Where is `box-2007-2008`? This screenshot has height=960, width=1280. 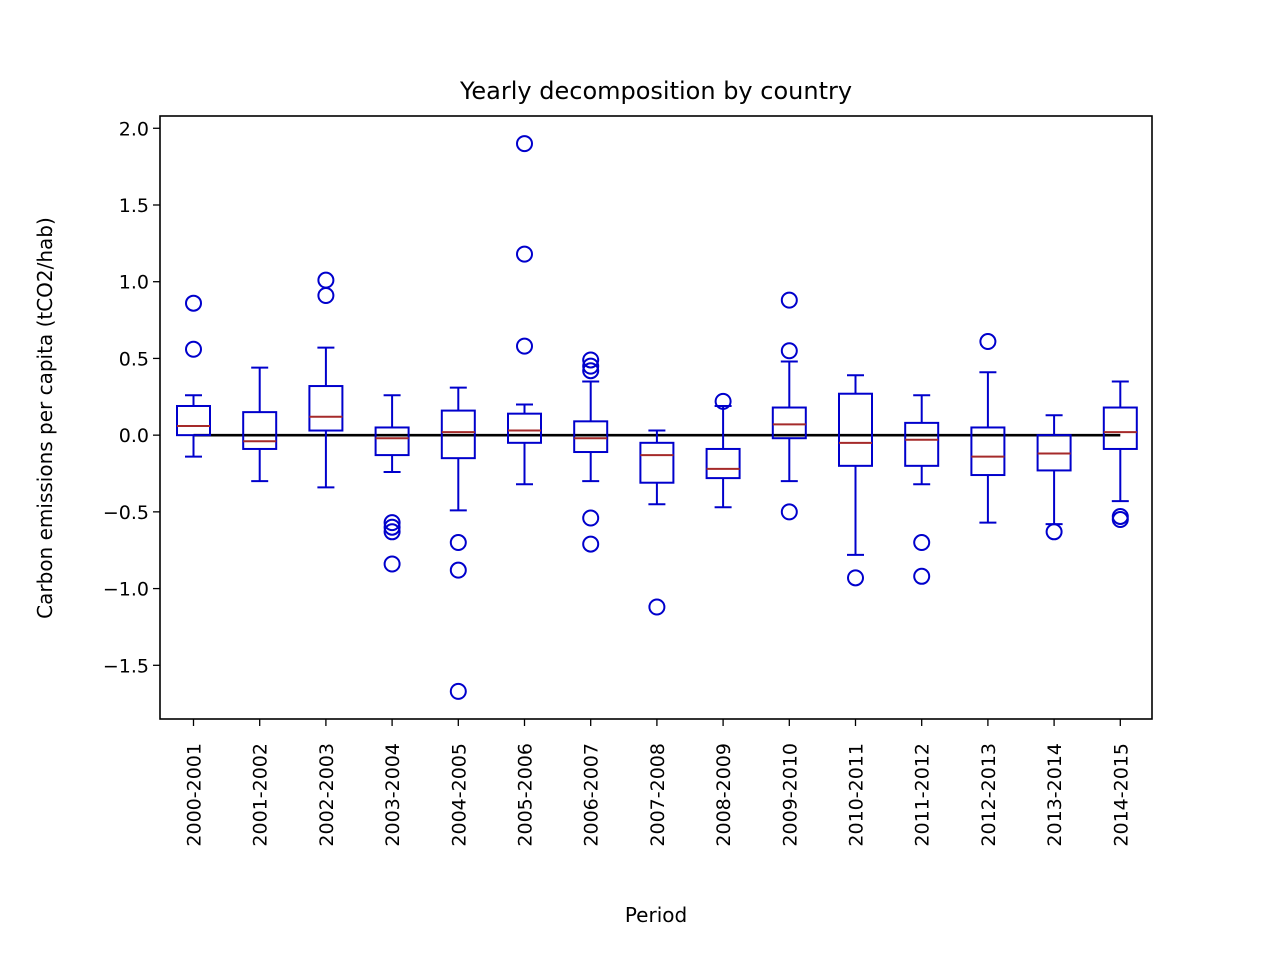
box-2007-2008 is located at coordinates (657, 522).